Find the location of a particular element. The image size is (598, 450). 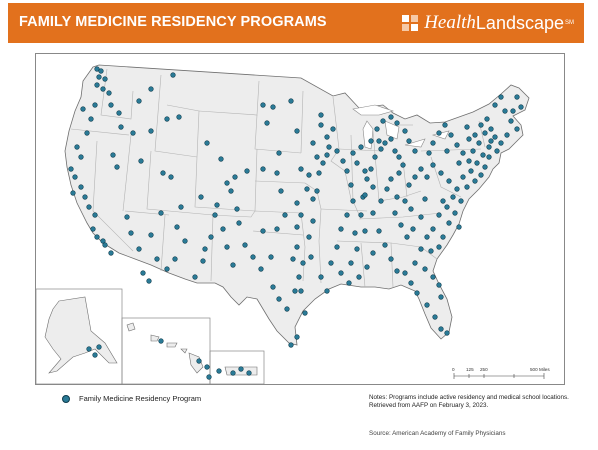

puerto-rico-inset is located at coordinates (237, 367).